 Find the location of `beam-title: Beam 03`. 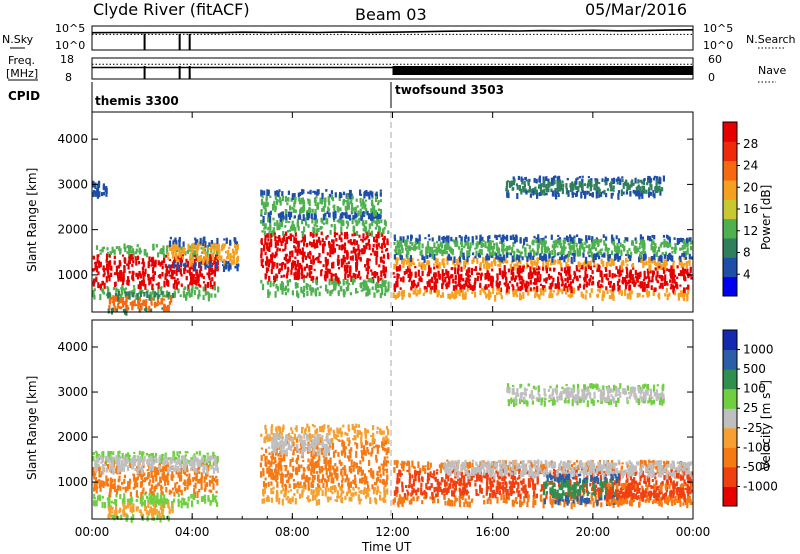

beam-title: Beam 03 is located at coordinates (391, 14).